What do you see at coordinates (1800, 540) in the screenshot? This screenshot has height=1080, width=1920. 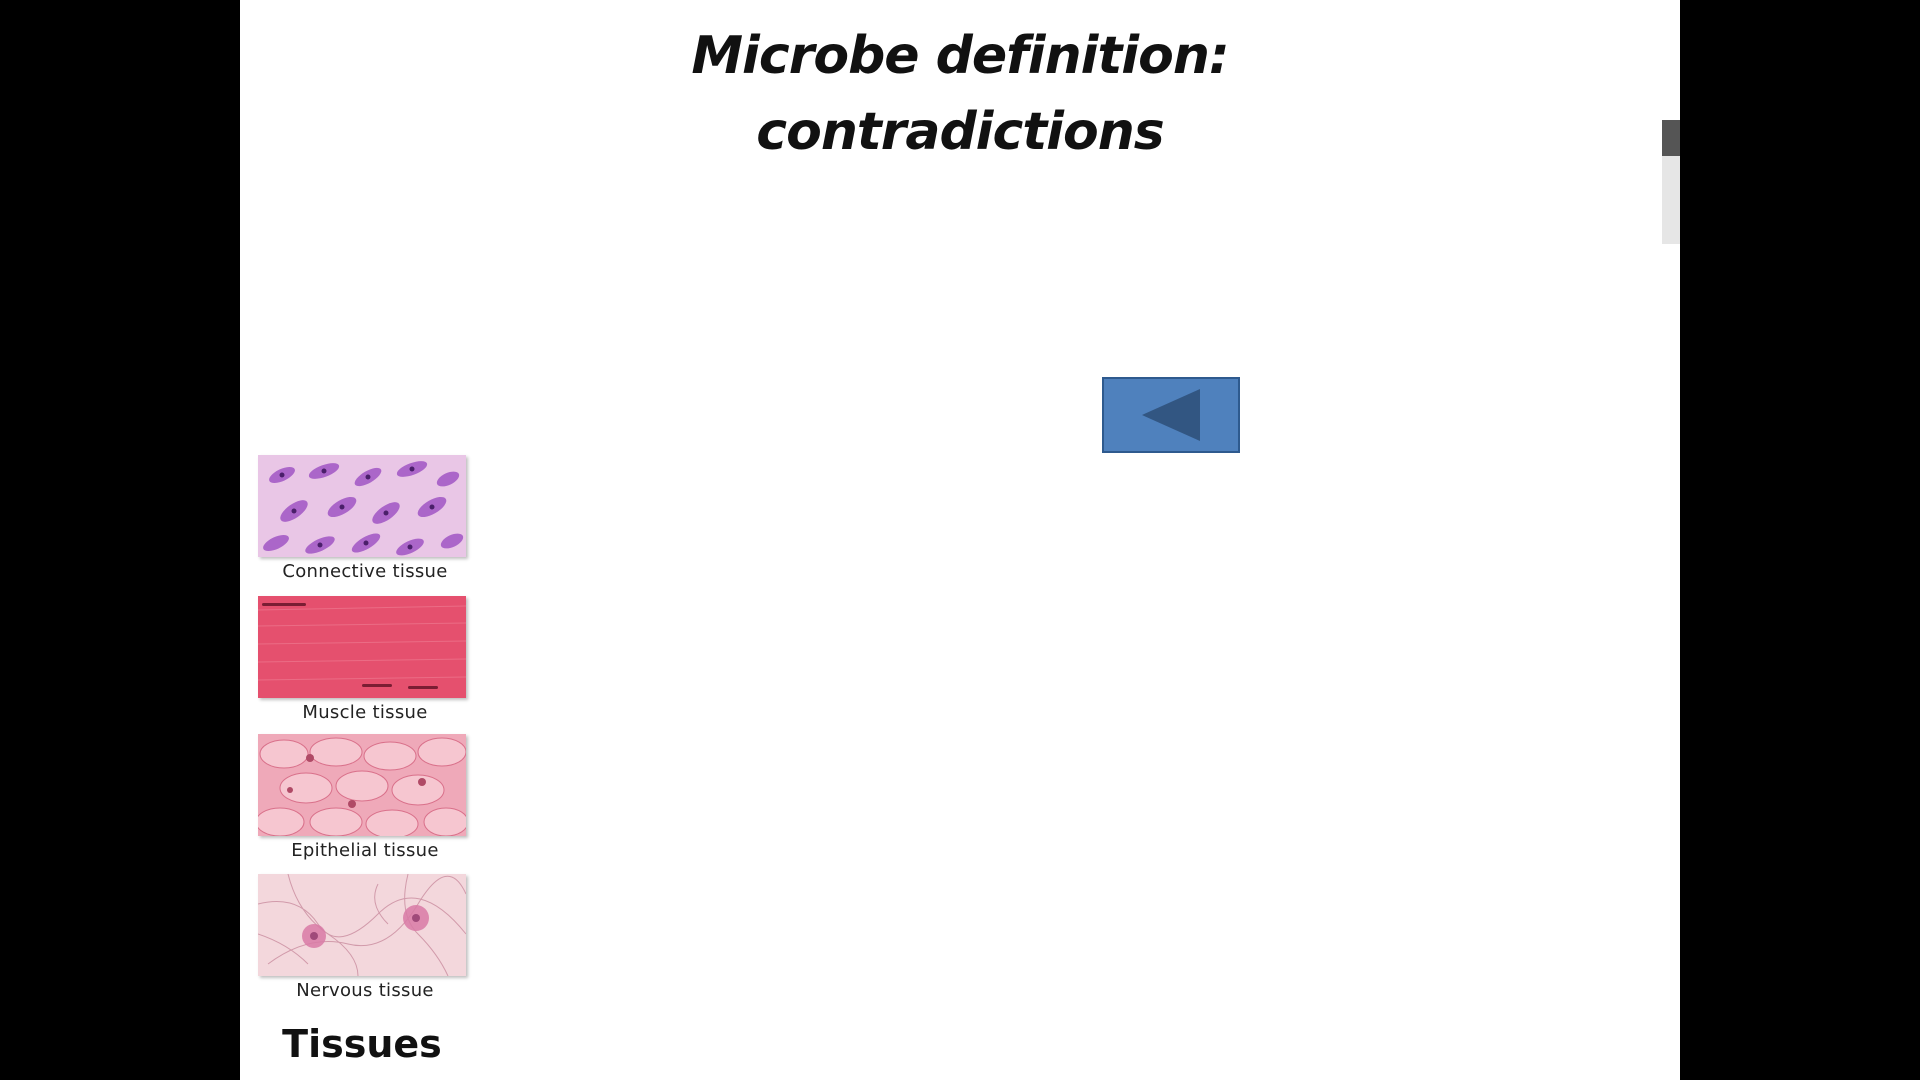 I see `letterbox-right` at bounding box center [1800, 540].